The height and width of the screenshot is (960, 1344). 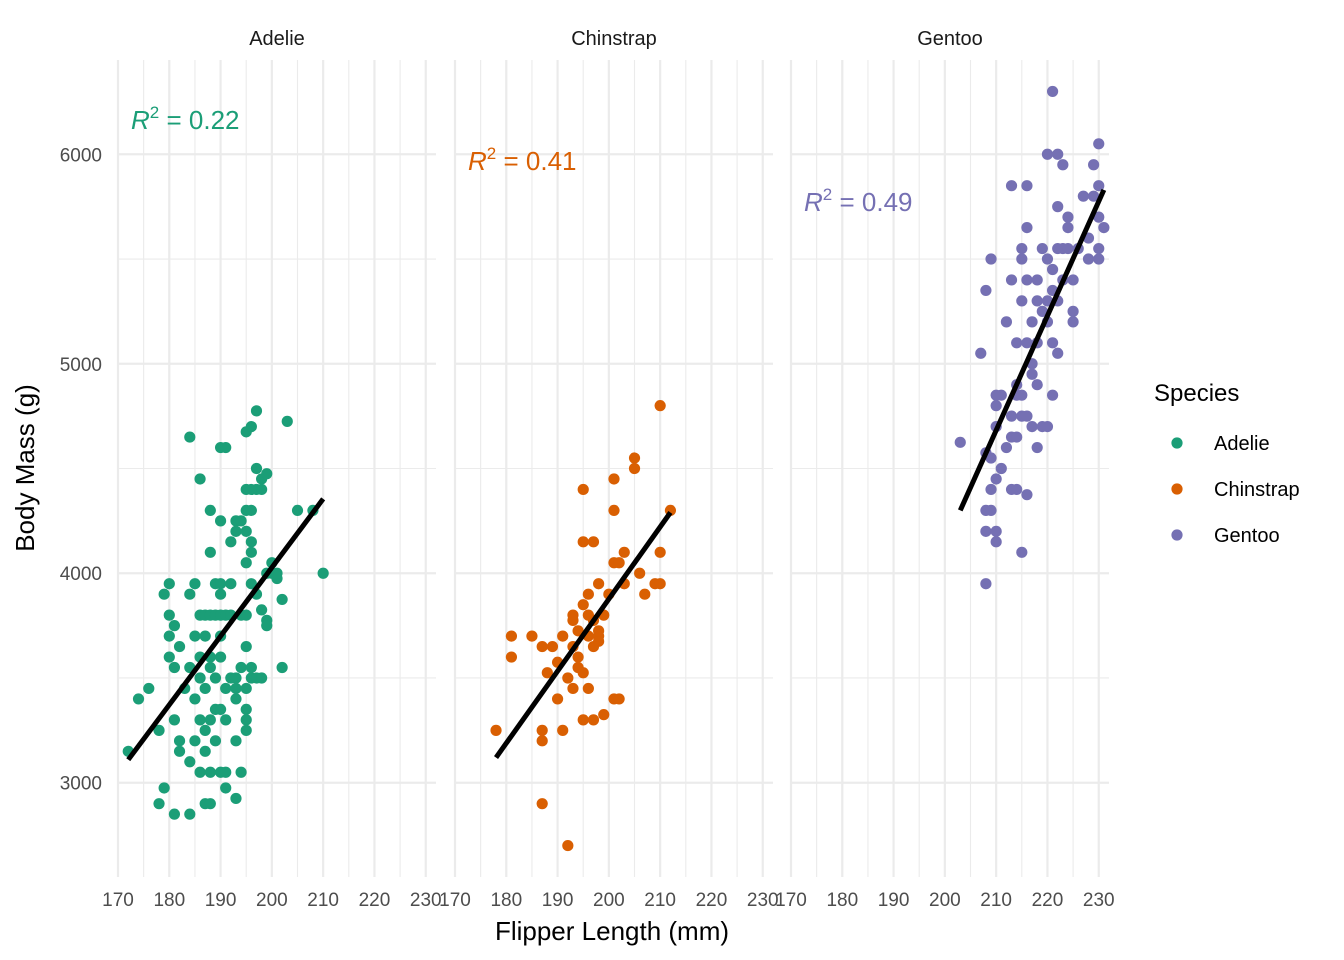 I want to click on y-axis-title: Body Mass (g), so click(x=25, y=468).